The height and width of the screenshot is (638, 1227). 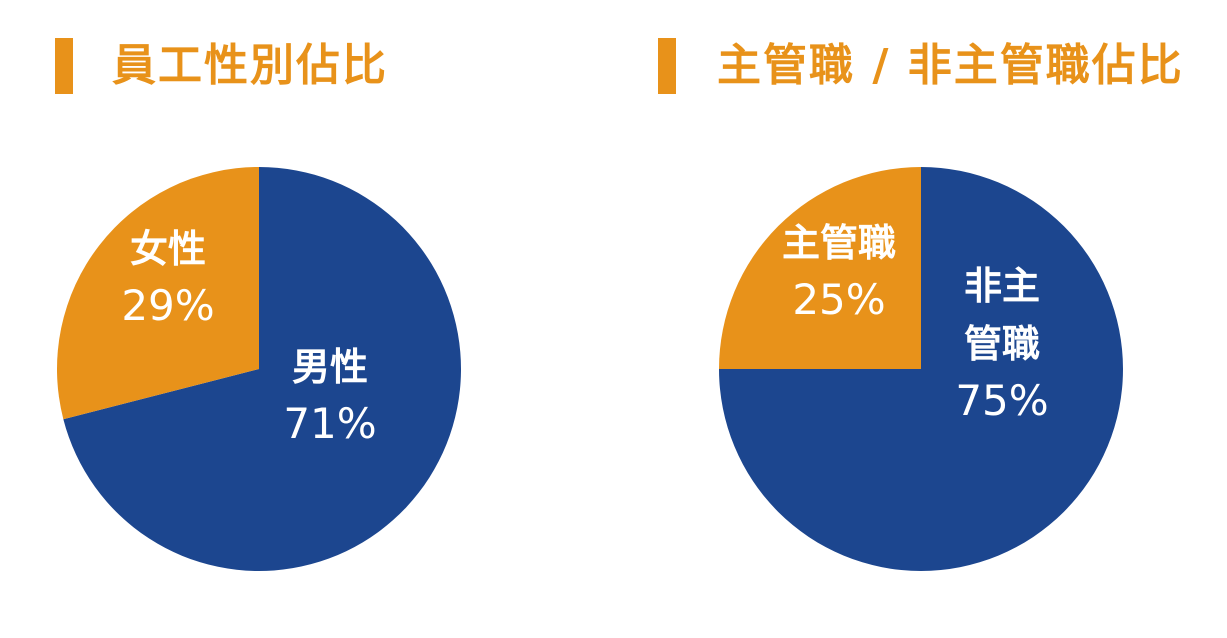 What do you see at coordinates (329, 423) in the screenshot?
I see `slice-percent-label: 71%` at bounding box center [329, 423].